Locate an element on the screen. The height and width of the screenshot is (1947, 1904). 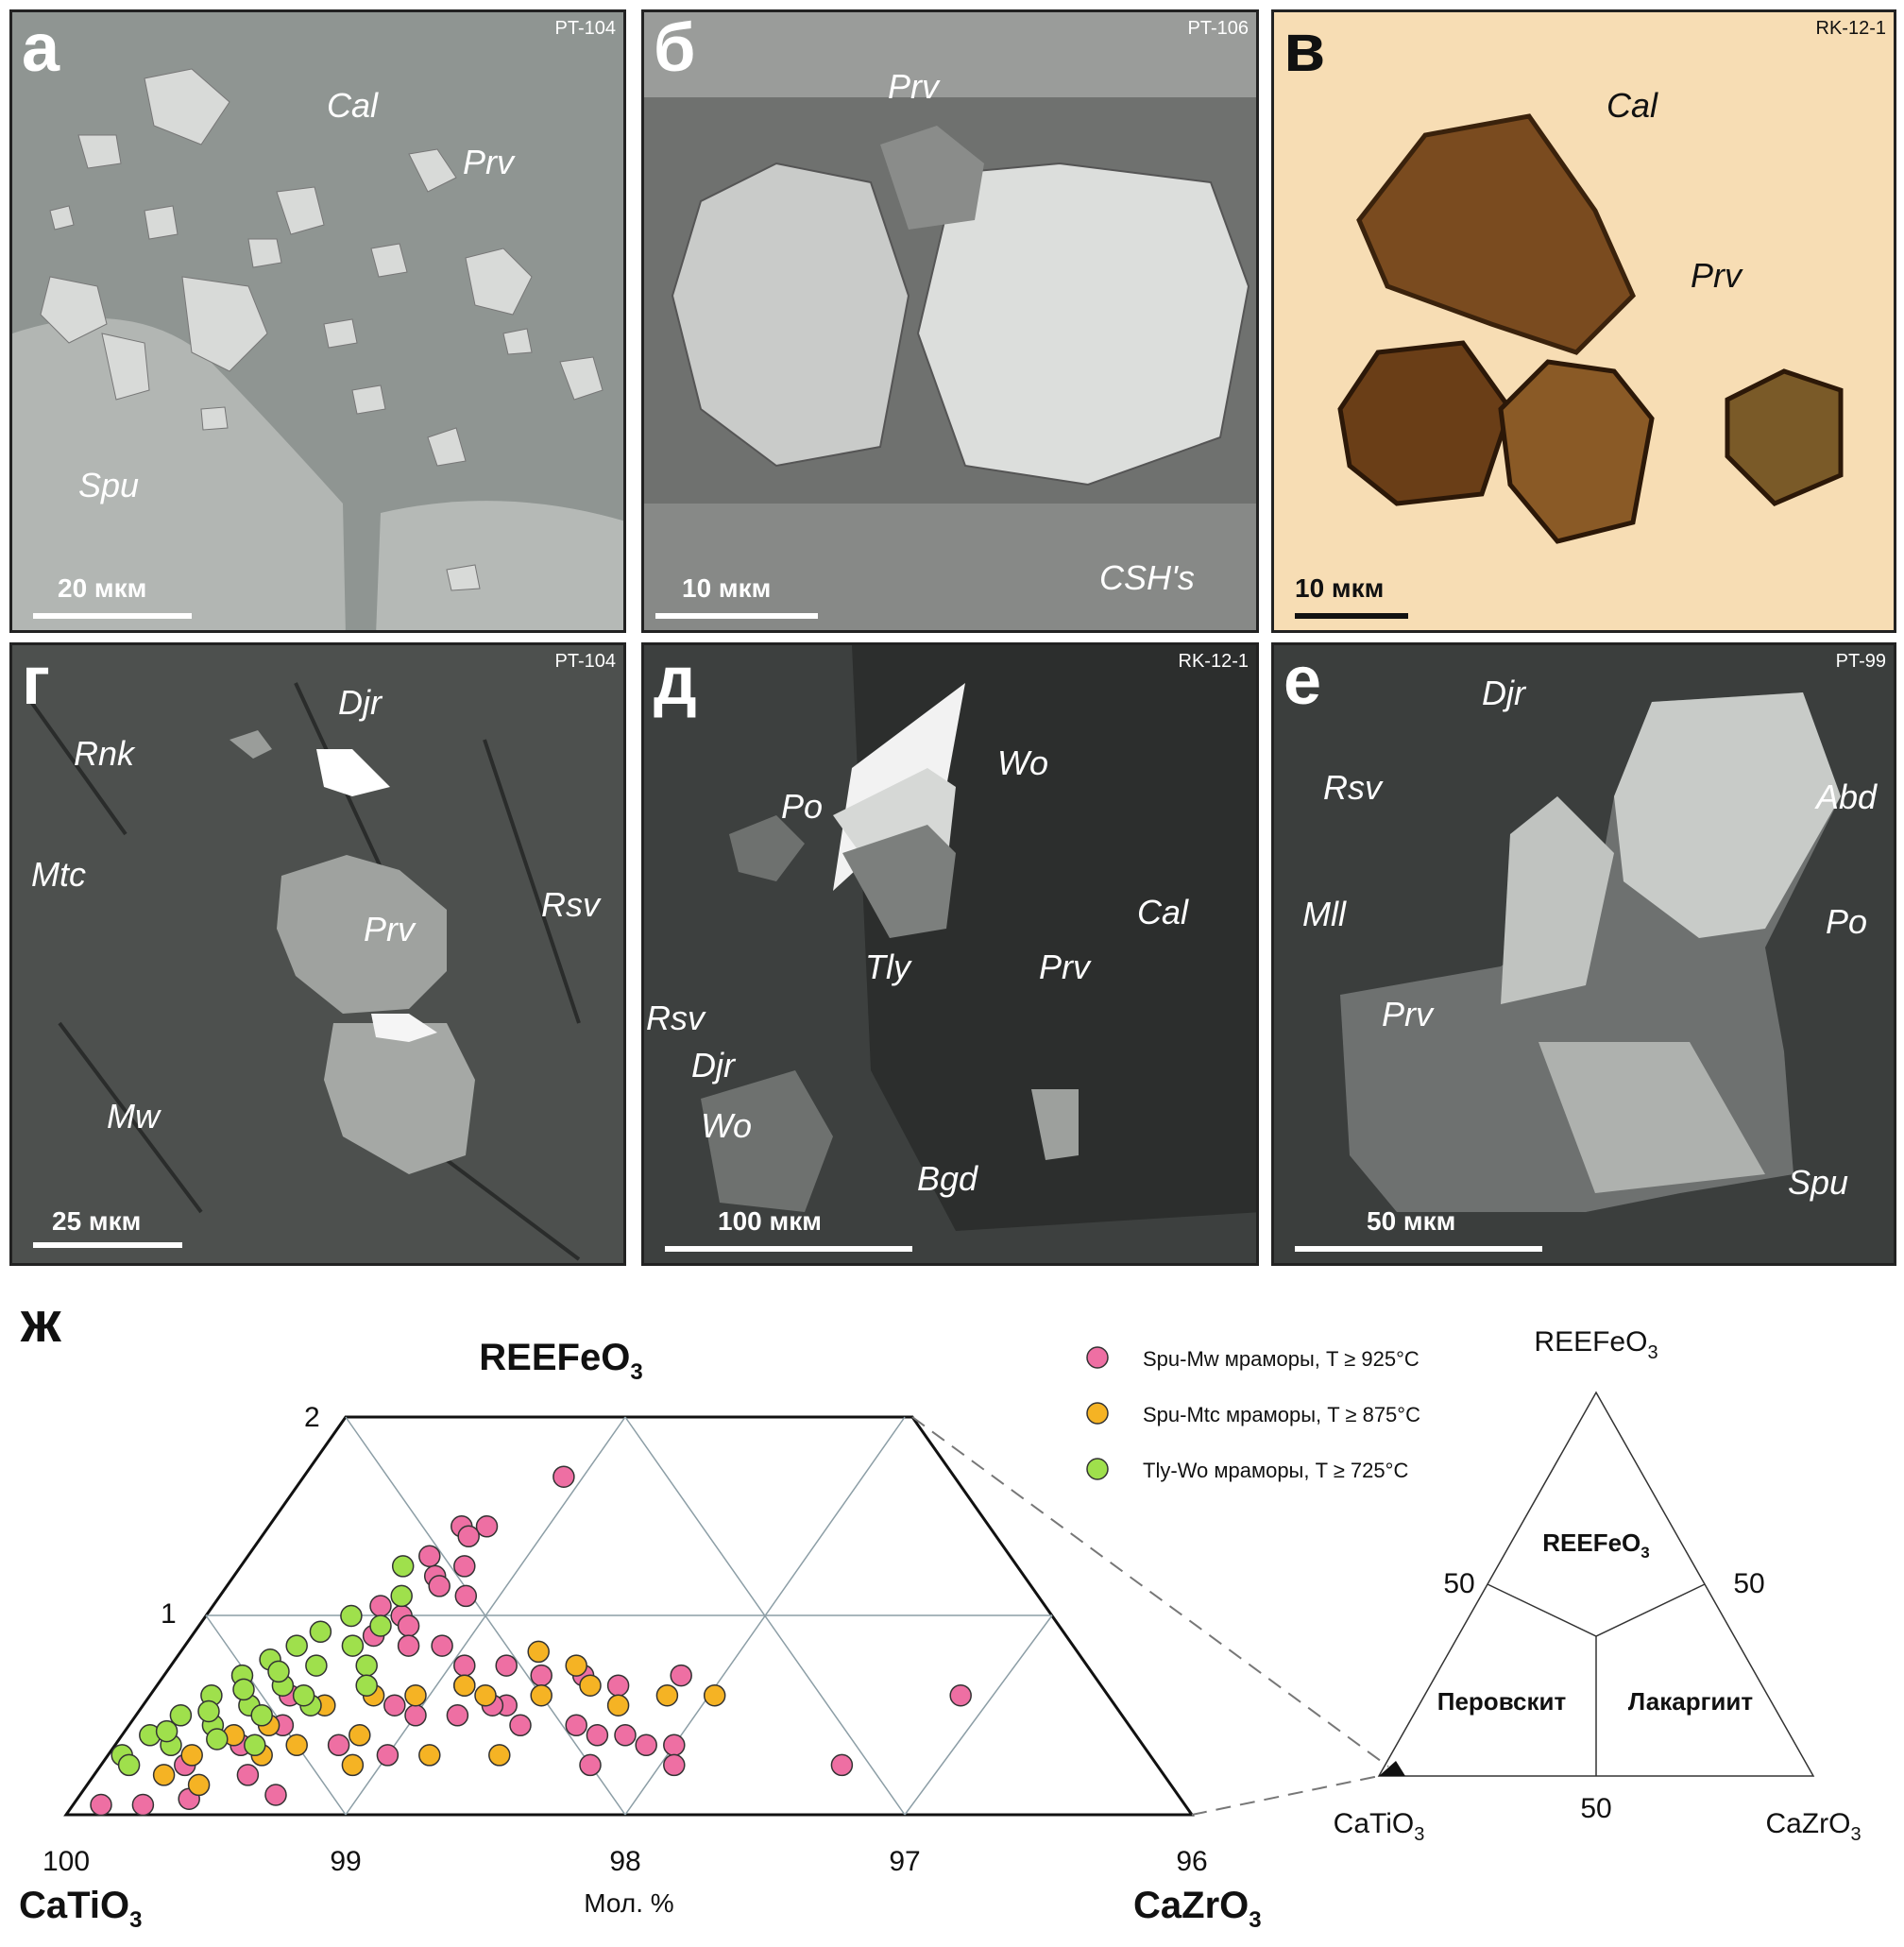
legend-entry: Spu-Mtc мраморы, T ≥ 875°C is located at coordinates (1281, 1415).